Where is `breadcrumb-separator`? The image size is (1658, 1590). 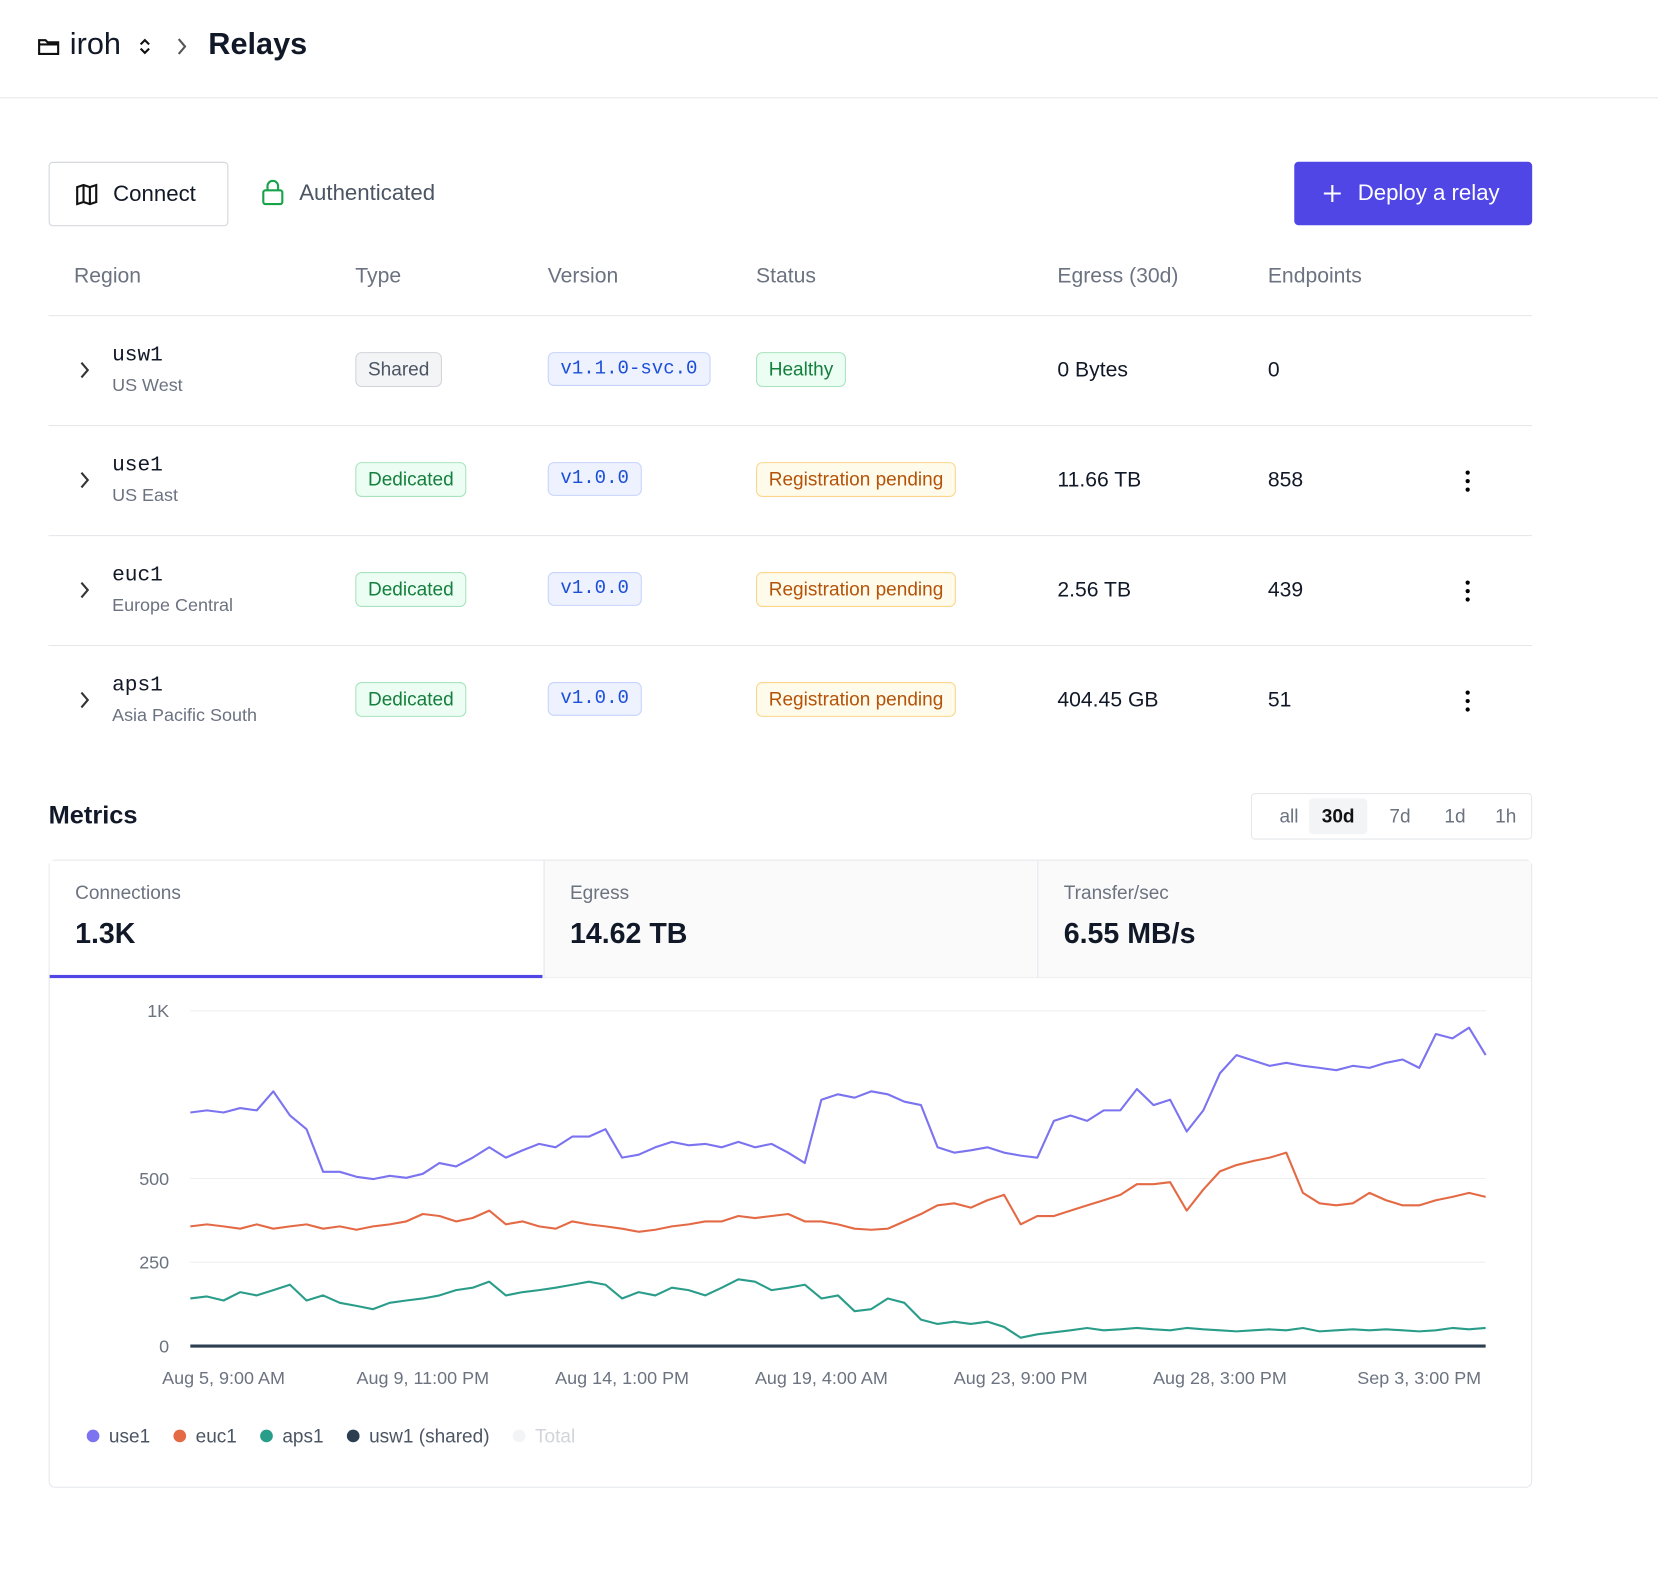
breadcrumb-separator is located at coordinates (182, 46).